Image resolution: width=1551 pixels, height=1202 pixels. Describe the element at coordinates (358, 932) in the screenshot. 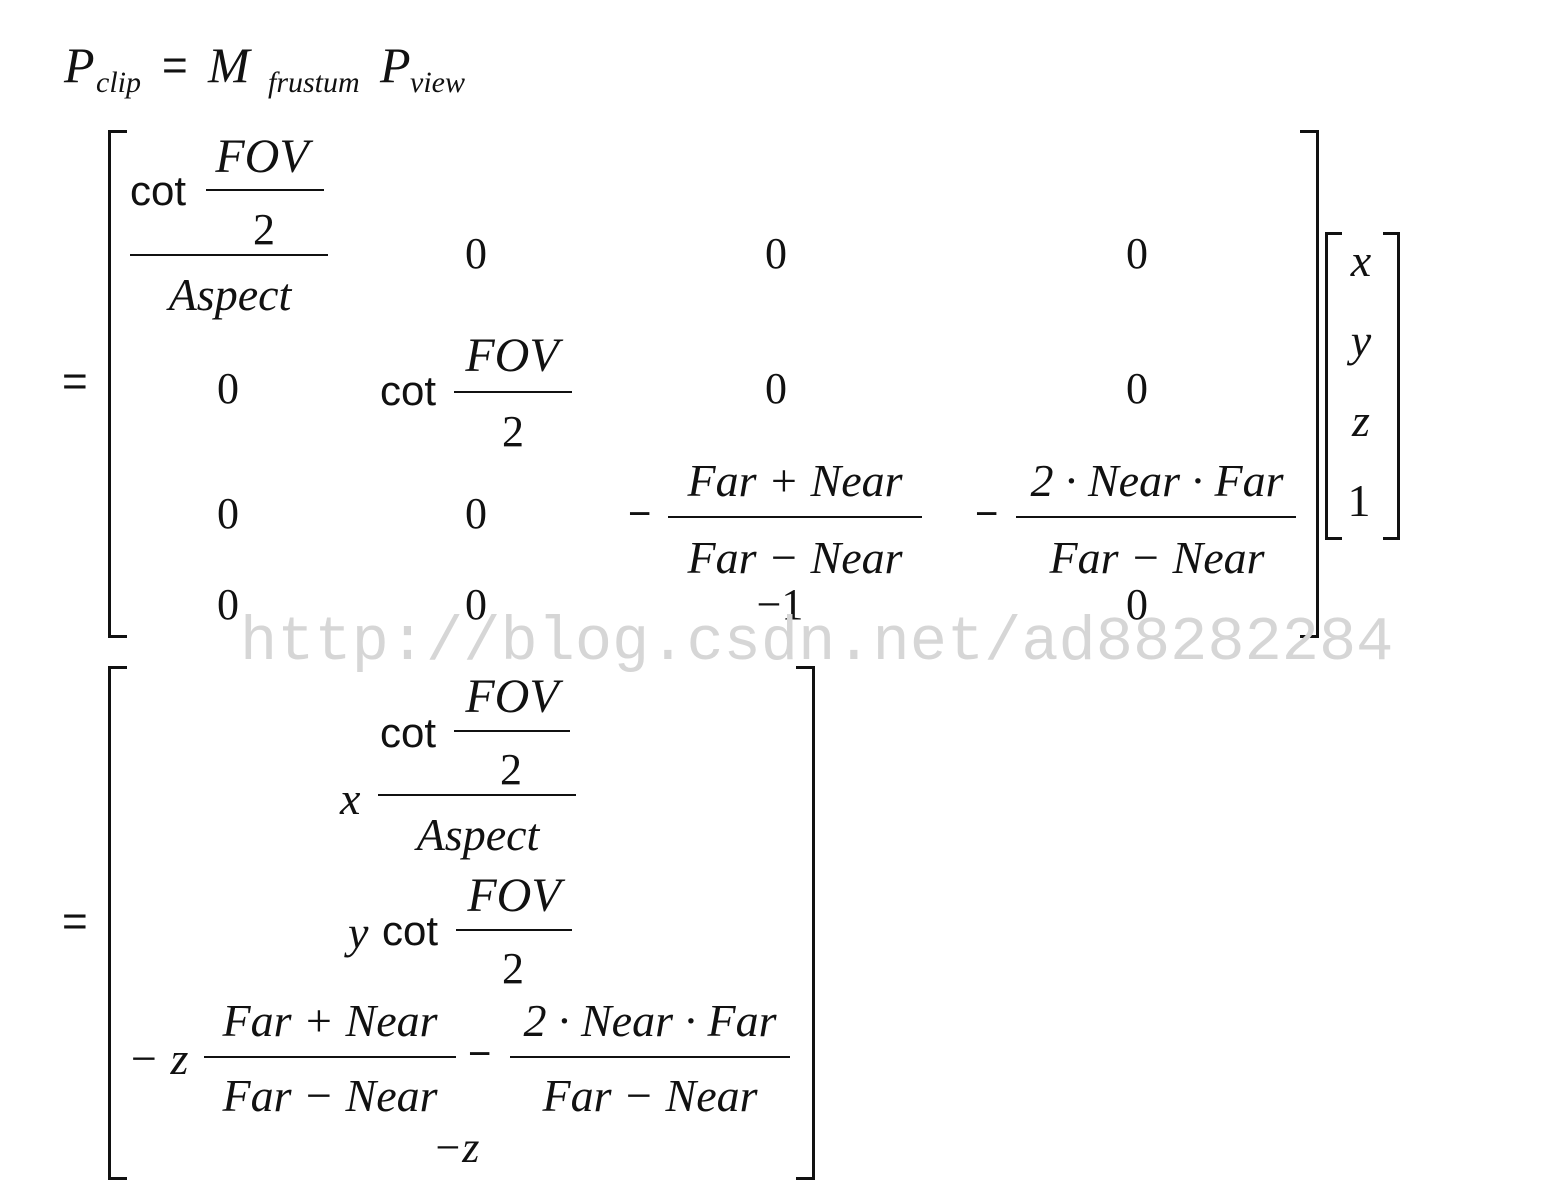

I see `result-y: y` at that location.